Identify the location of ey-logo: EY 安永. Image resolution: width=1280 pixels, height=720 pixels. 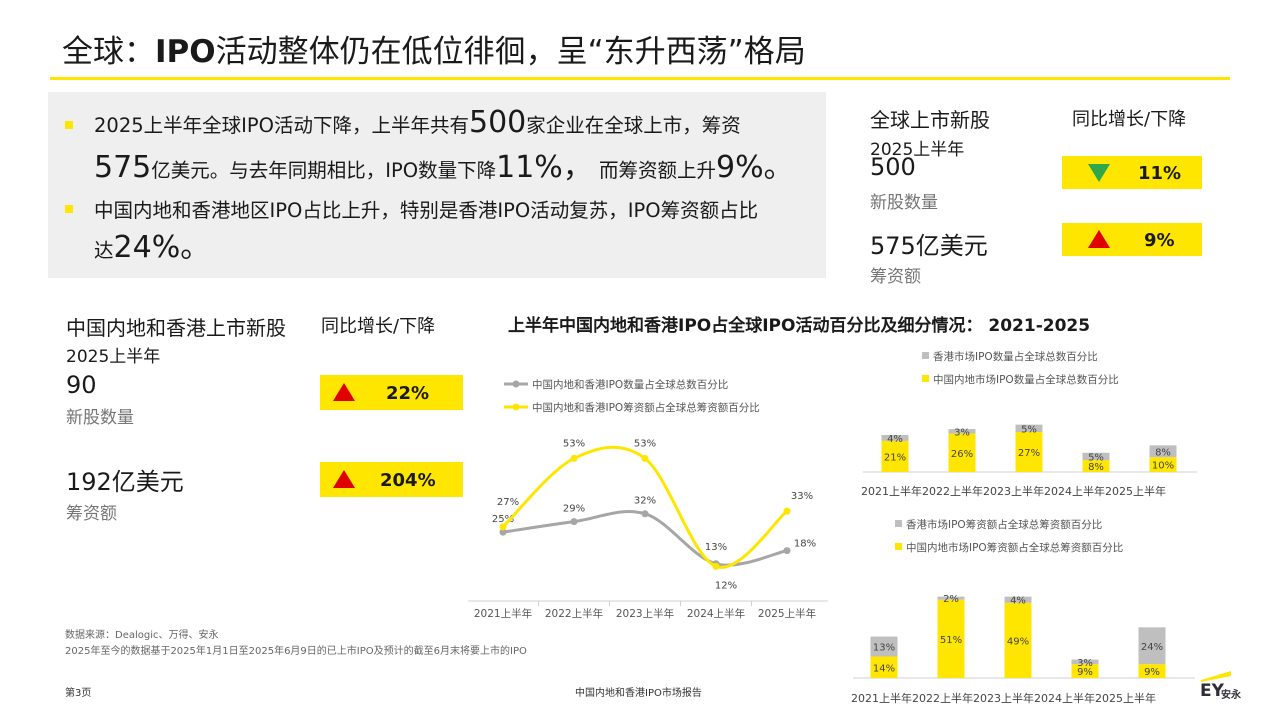
(1219, 686).